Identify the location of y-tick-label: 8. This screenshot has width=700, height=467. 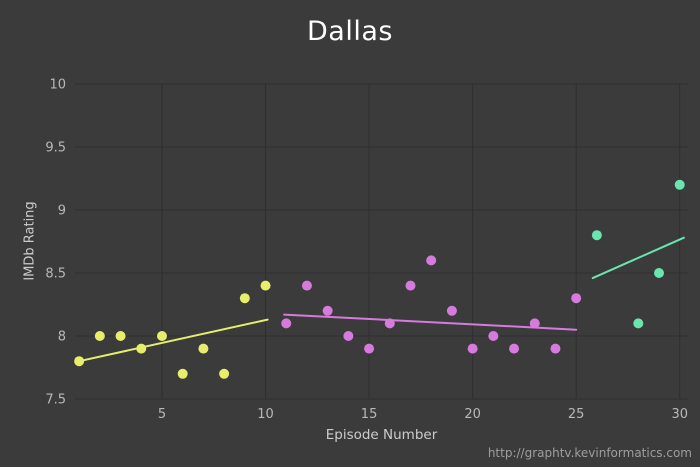
(62, 337).